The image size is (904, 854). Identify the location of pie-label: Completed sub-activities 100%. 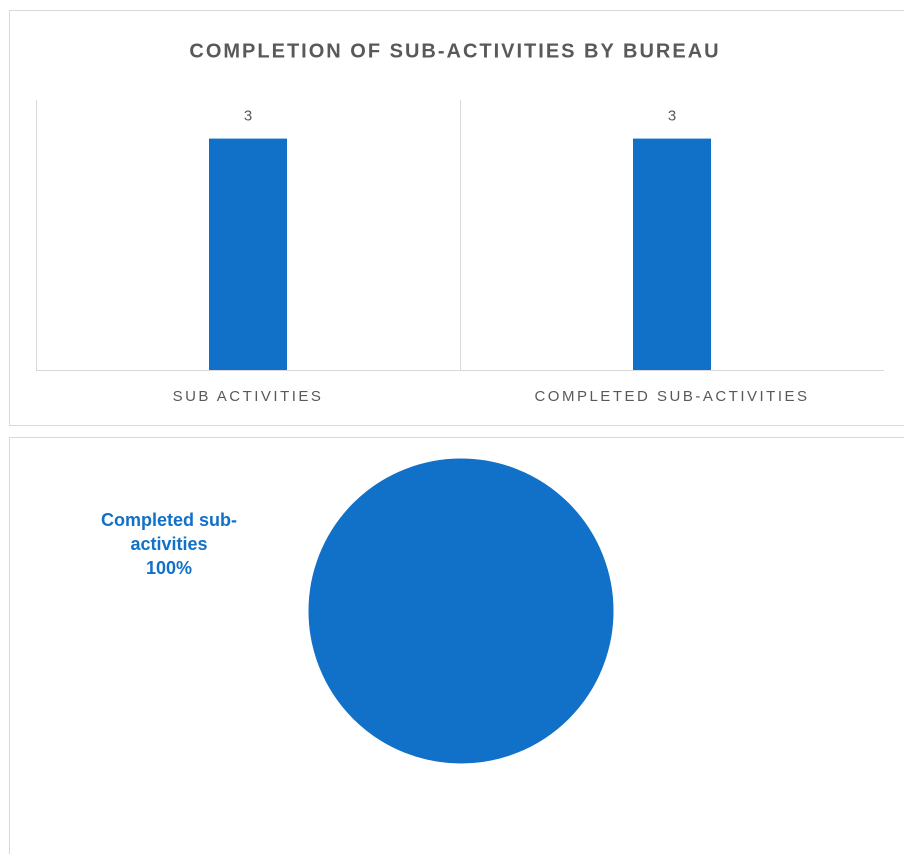
(169, 544).